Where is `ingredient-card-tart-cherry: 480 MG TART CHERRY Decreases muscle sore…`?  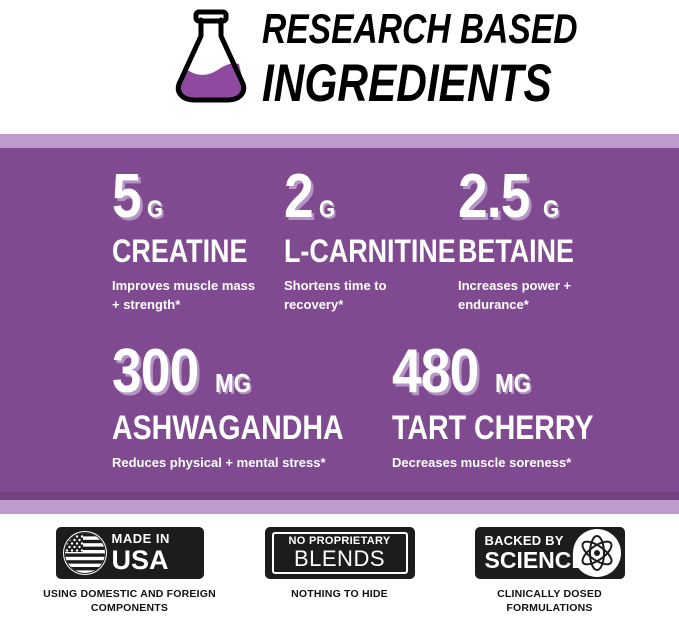 ingredient-card-tart-cherry: 480 MG TART CHERRY Decreases muscle sore… is located at coordinates (522, 407).